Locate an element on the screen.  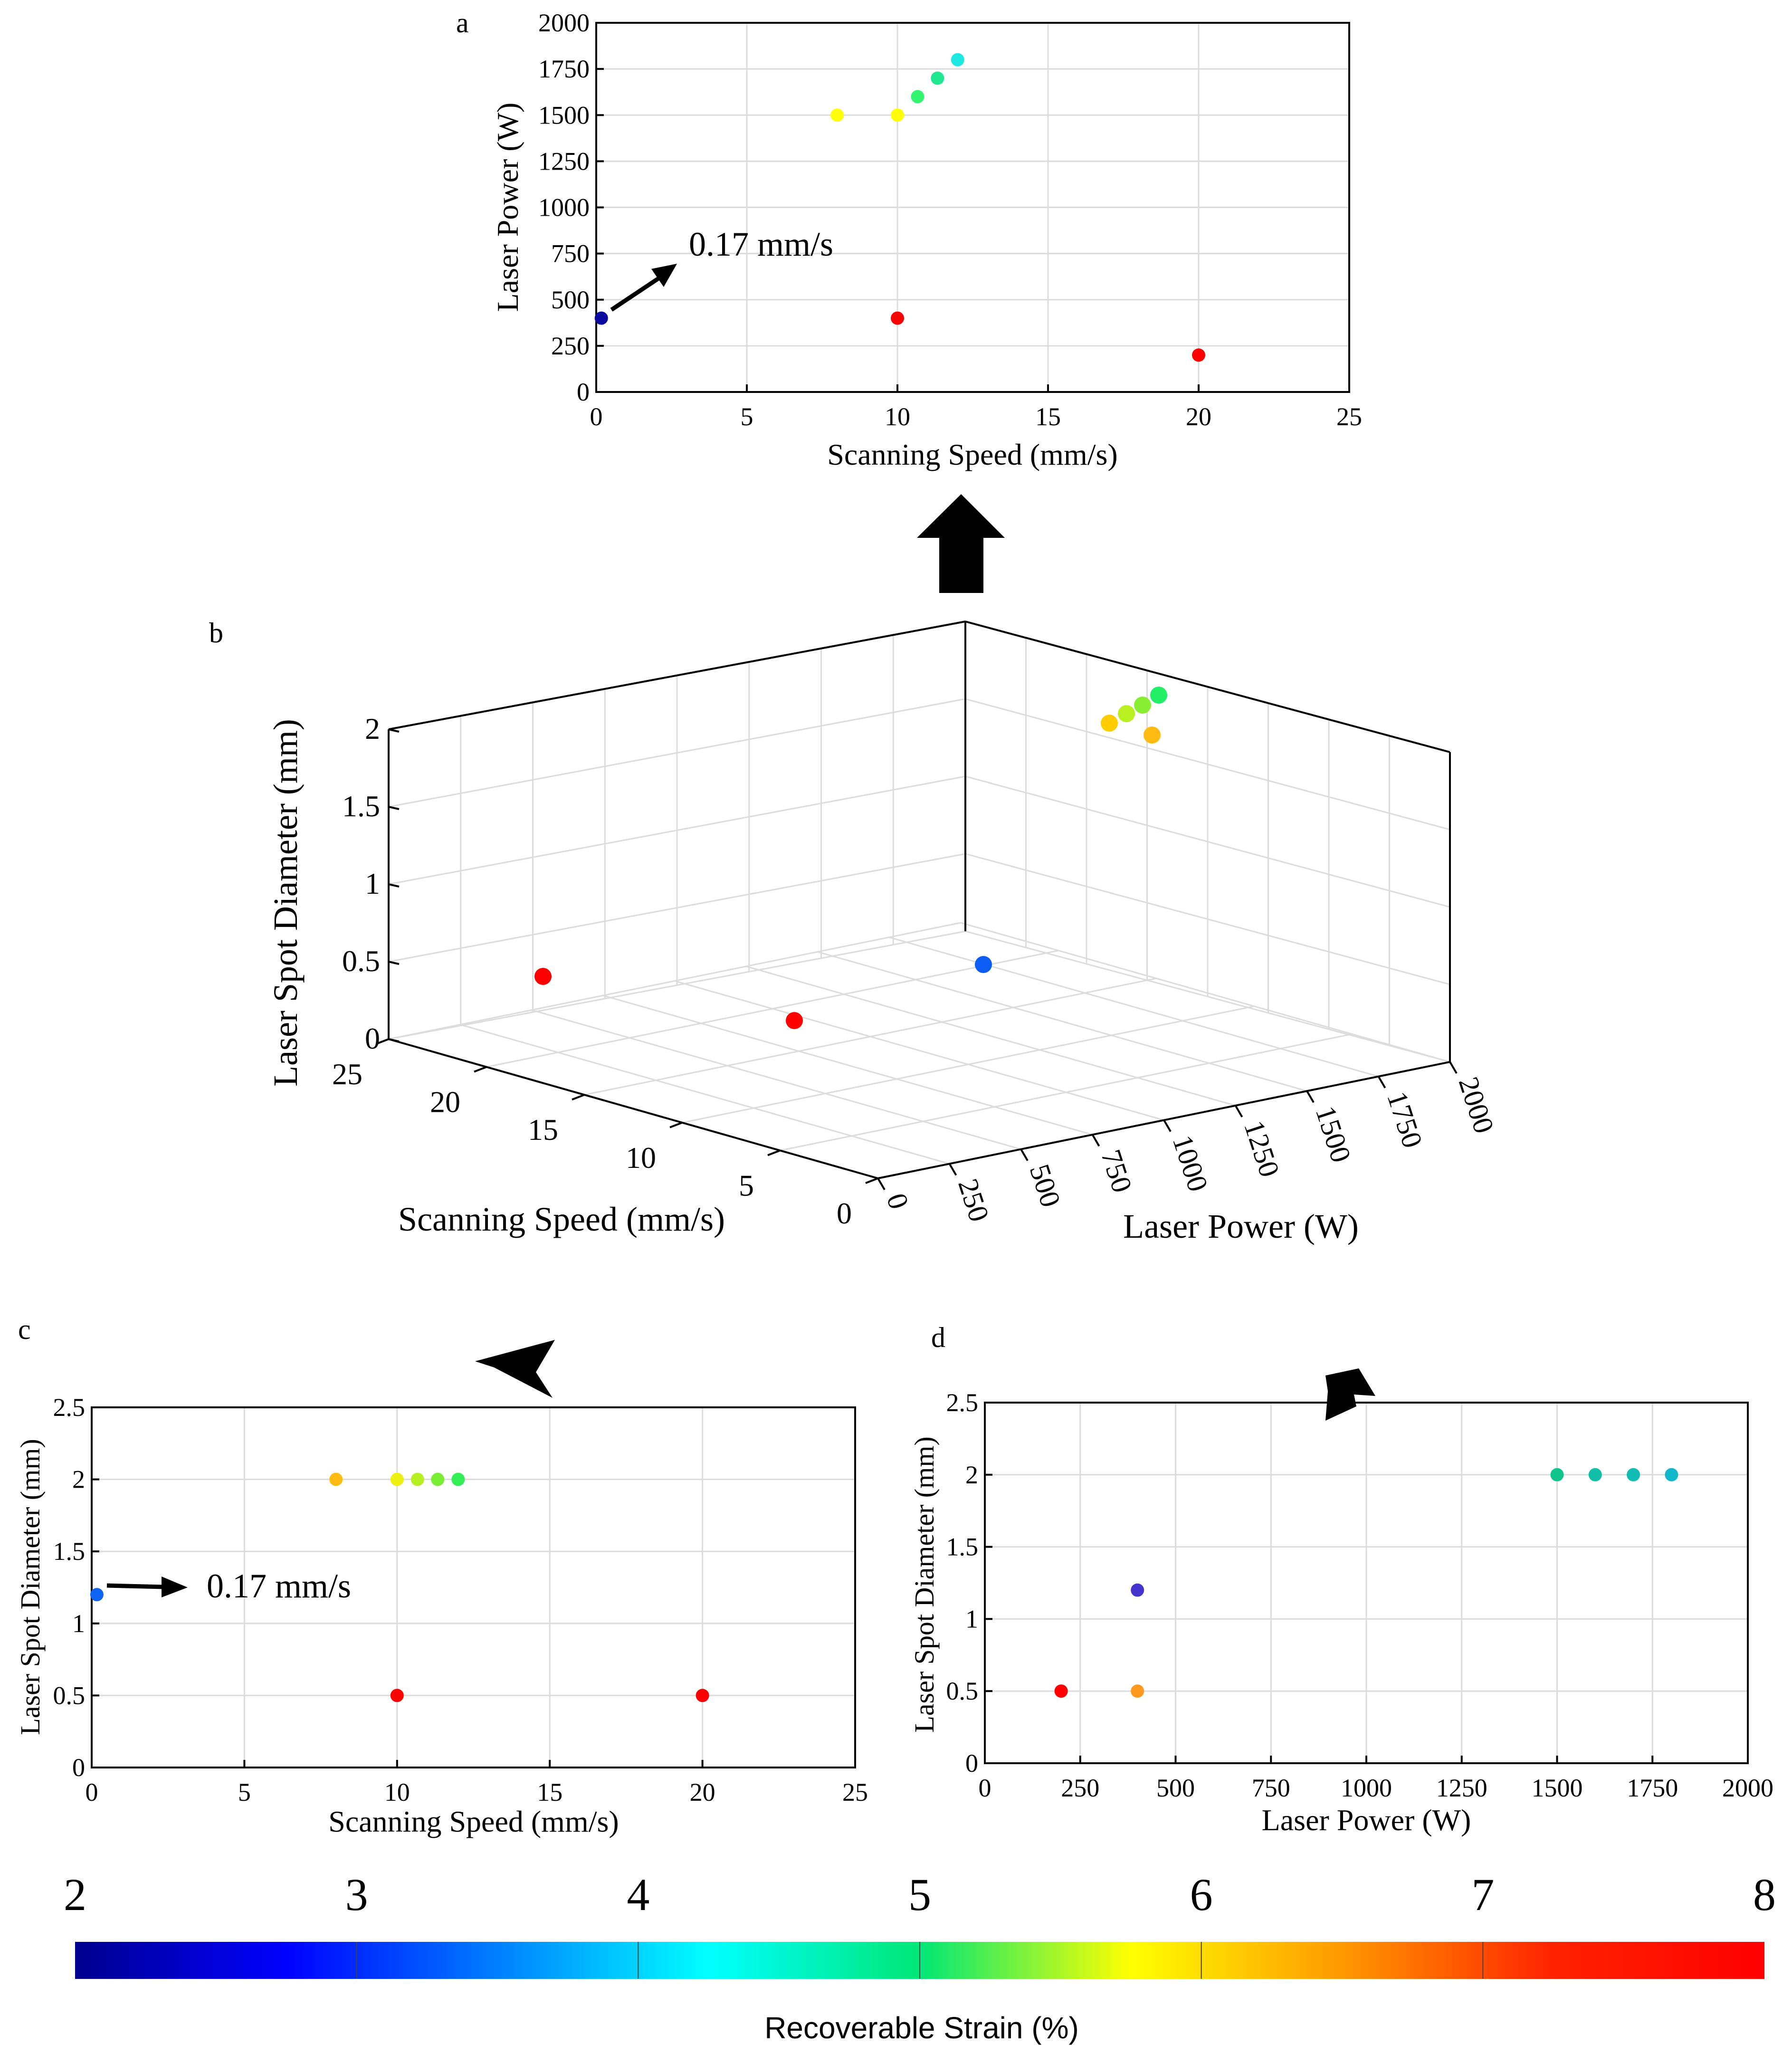
panel-c-y-tick-label: 0 is located at coordinates (78, 1767).